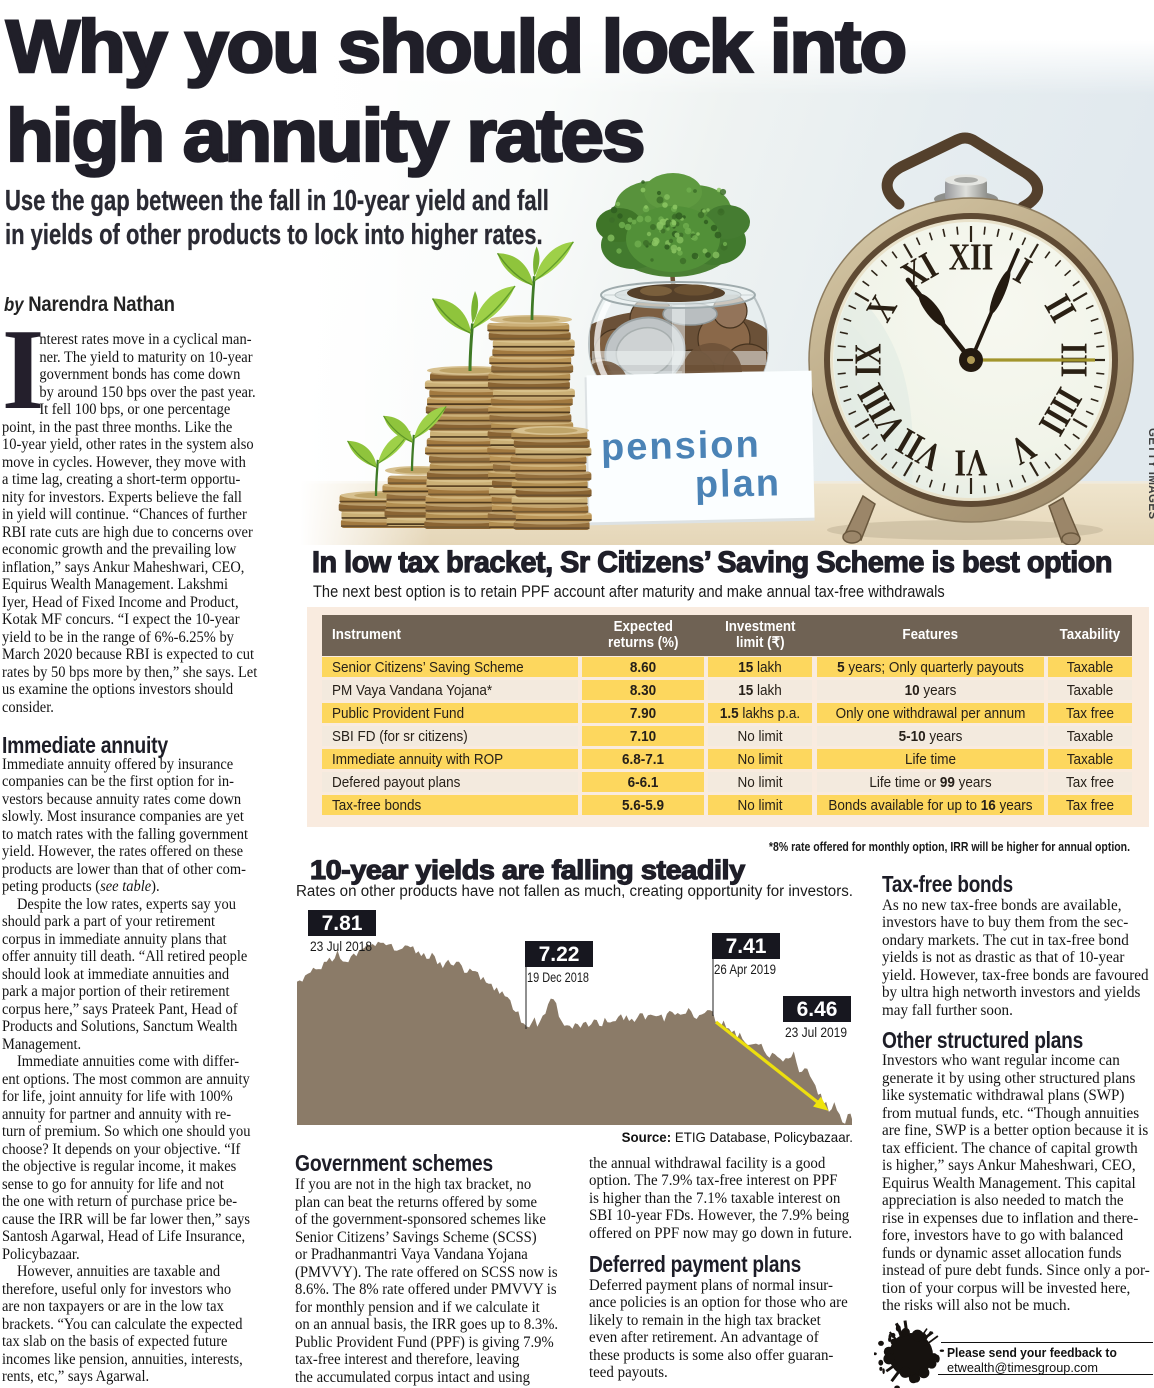 The width and height of the screenshot is (1154, 1388). I want to click on svg-text: XII, so click(971, 257).